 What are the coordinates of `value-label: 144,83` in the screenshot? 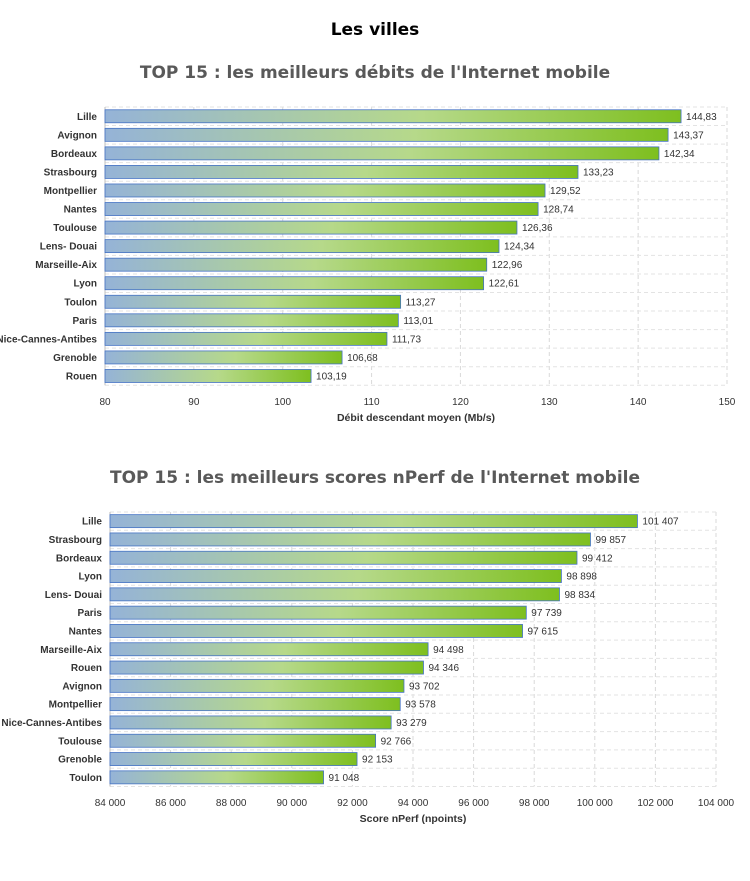 It's located at (701, 117).